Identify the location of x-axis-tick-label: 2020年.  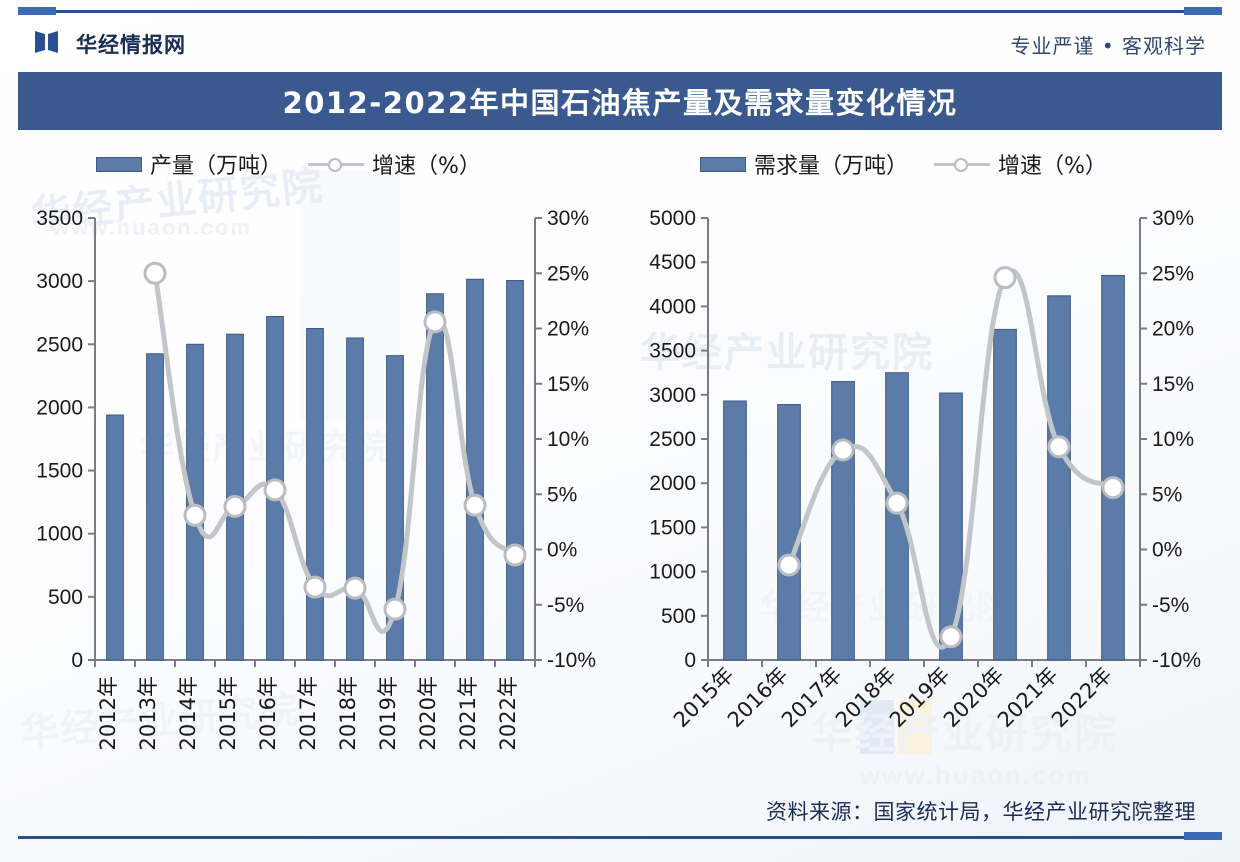
(428, 713).